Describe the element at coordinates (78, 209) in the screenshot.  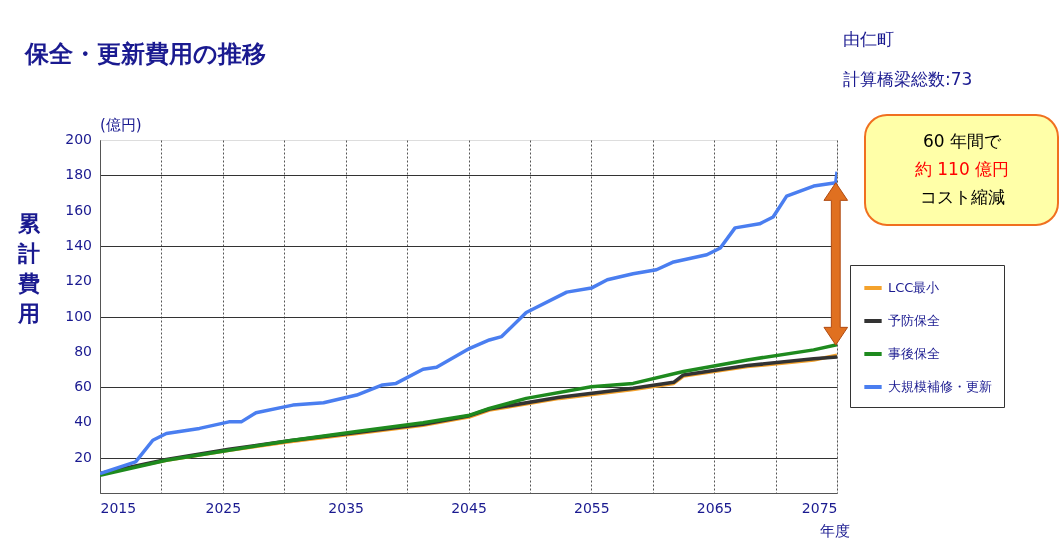
I see `y-tick-label: 160` at that location.